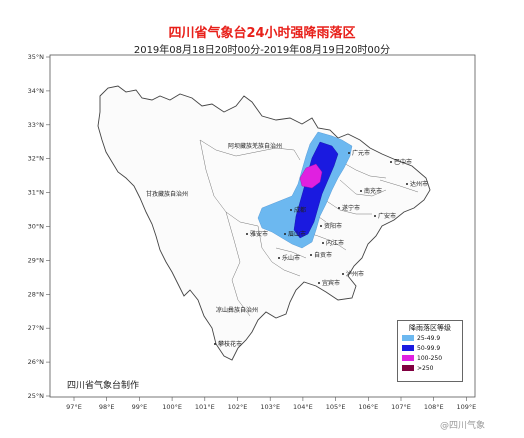 The height and width of the screenshot is (438, 524). What do you see at coordinates (36, 125) in the screenshot?
I see `lat-tick-label: 33°N` at bounding box center [36, 125].